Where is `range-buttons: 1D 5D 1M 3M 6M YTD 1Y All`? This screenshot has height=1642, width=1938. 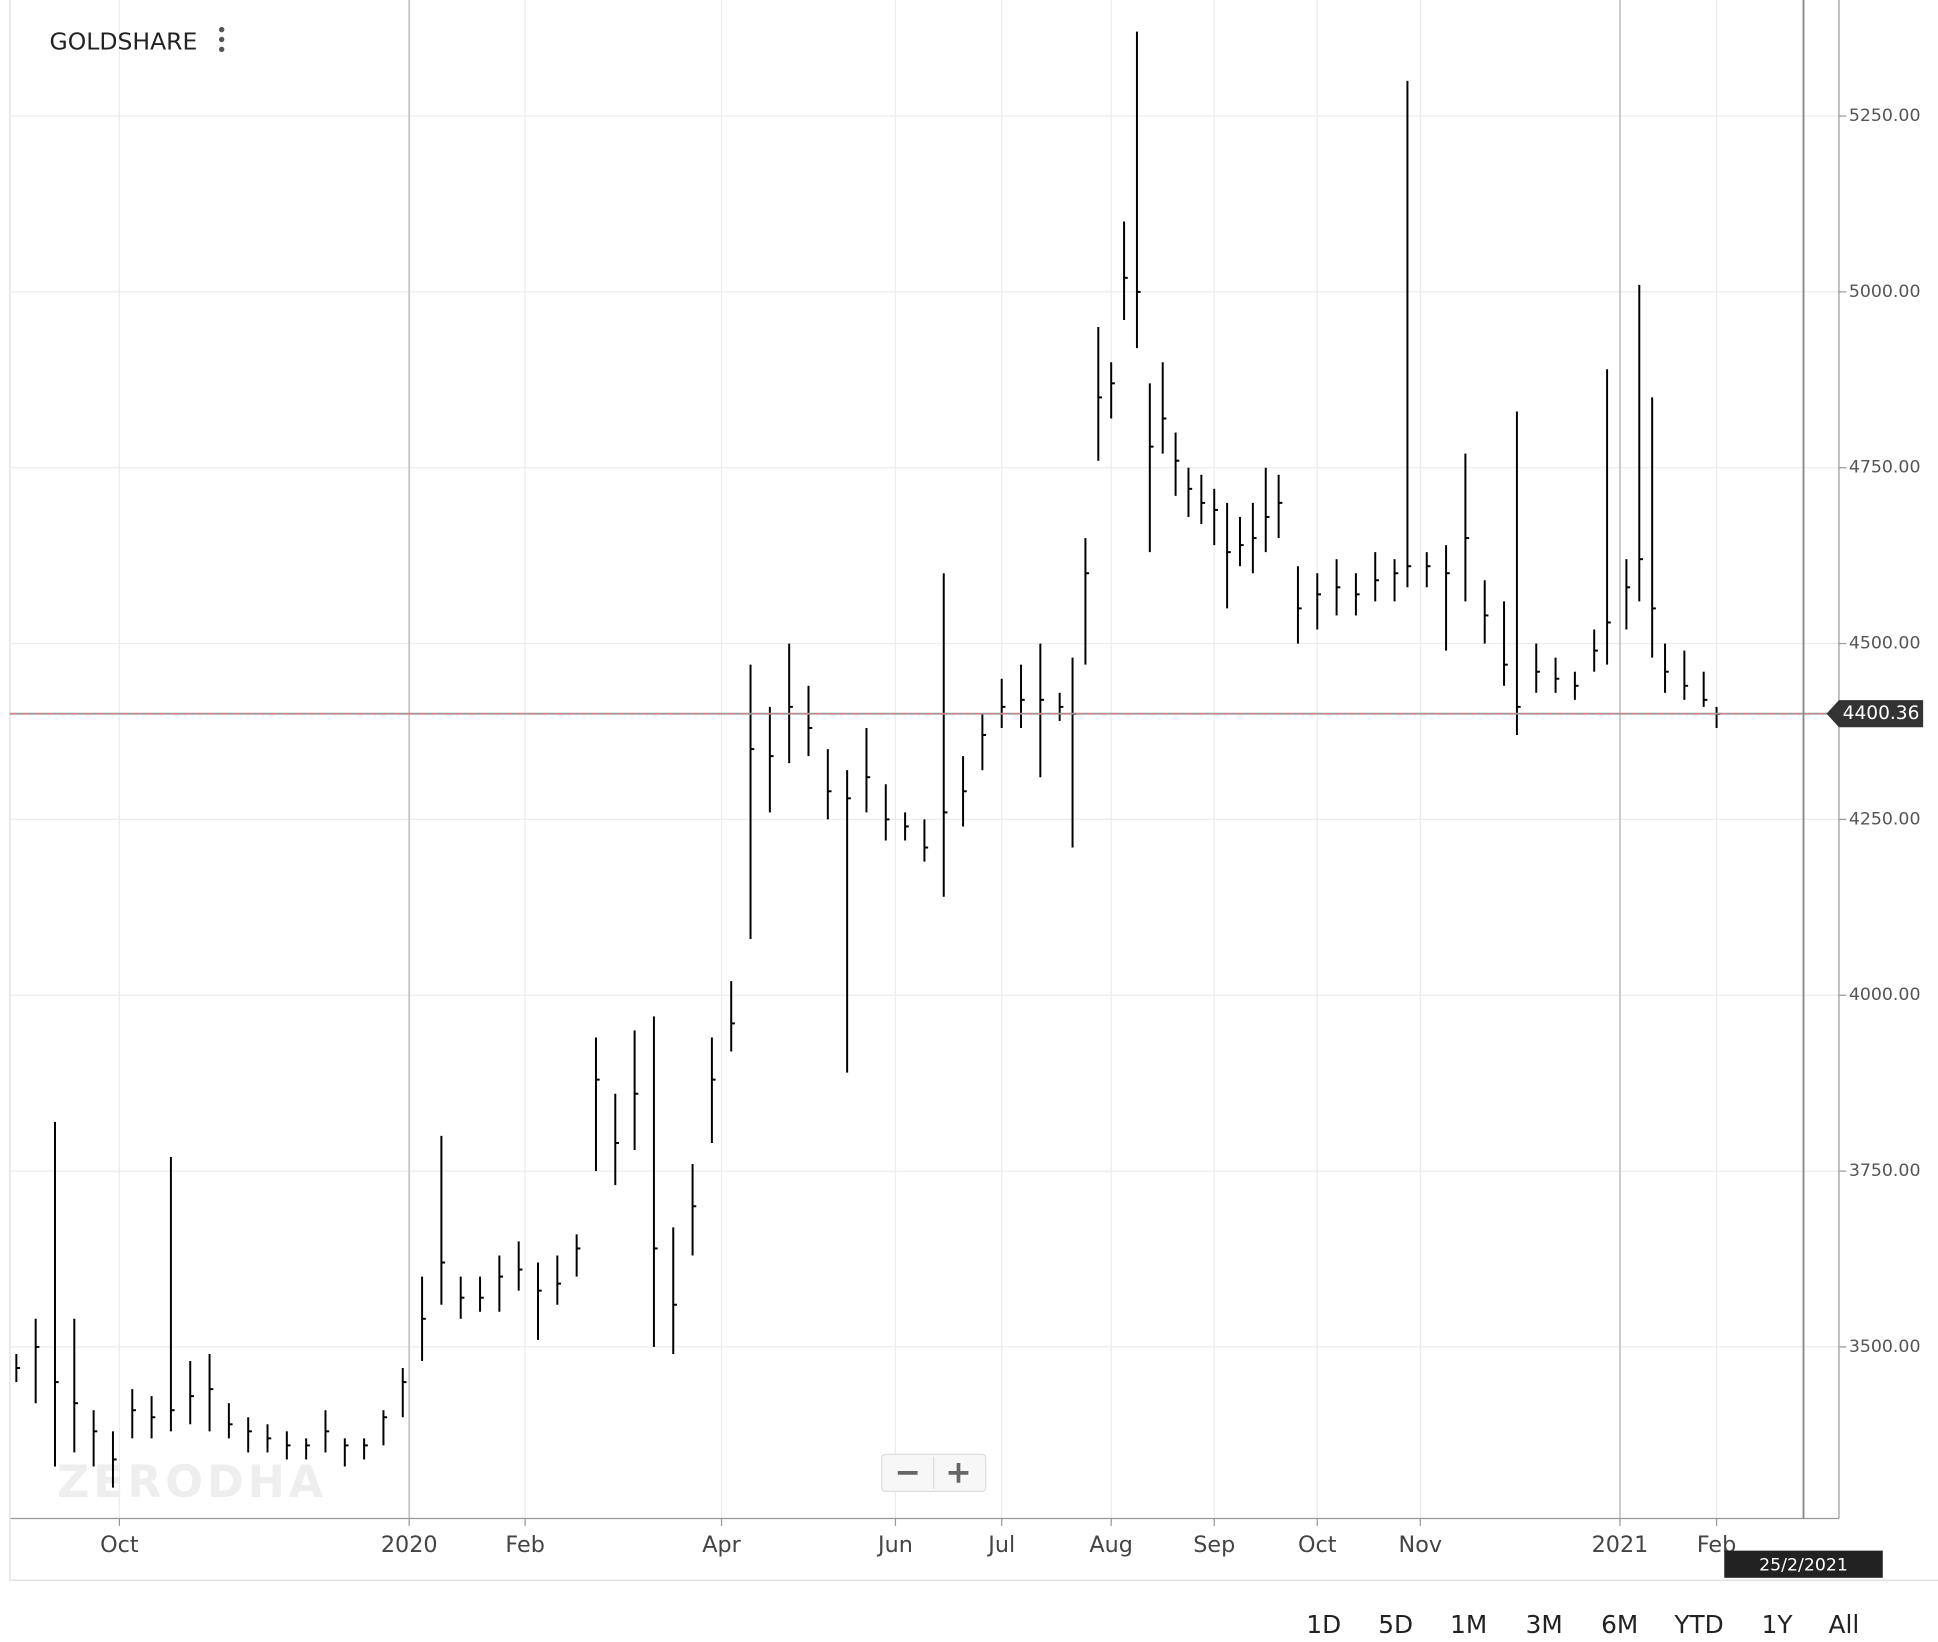
range-buttons: 1D 5D 1M 3M 6M YTD 1Y All is located at coordinates (1582, 1624).